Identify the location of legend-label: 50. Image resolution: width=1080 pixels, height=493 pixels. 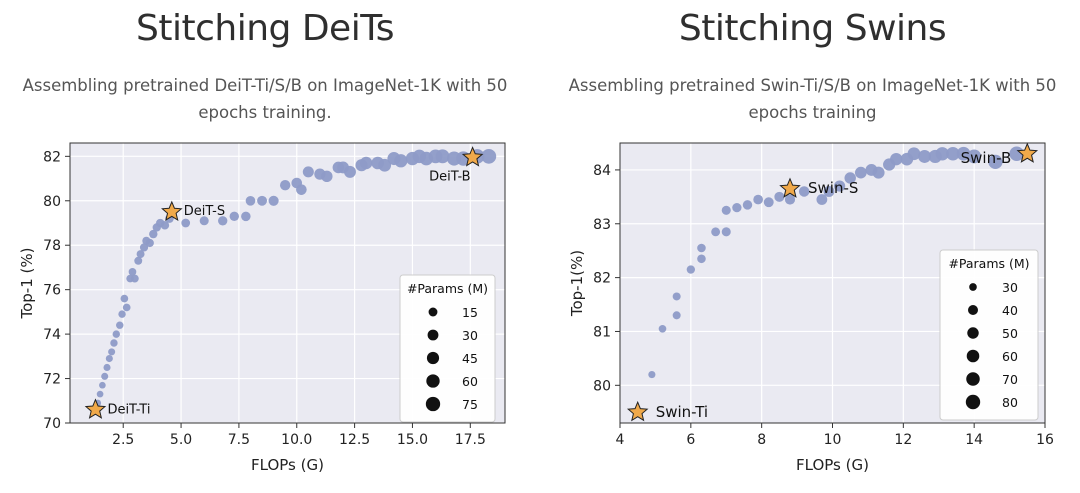
(1010, 333).